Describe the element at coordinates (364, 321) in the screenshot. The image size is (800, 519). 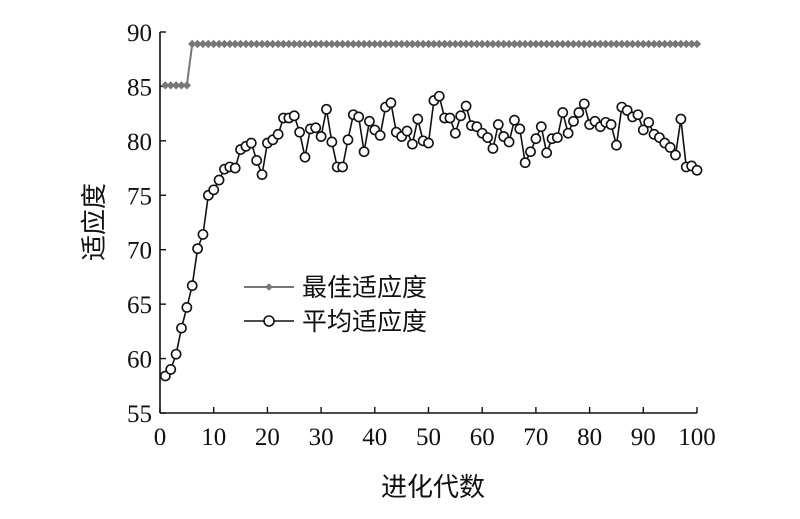
I see `legend-label: 平均适应度` at that location.